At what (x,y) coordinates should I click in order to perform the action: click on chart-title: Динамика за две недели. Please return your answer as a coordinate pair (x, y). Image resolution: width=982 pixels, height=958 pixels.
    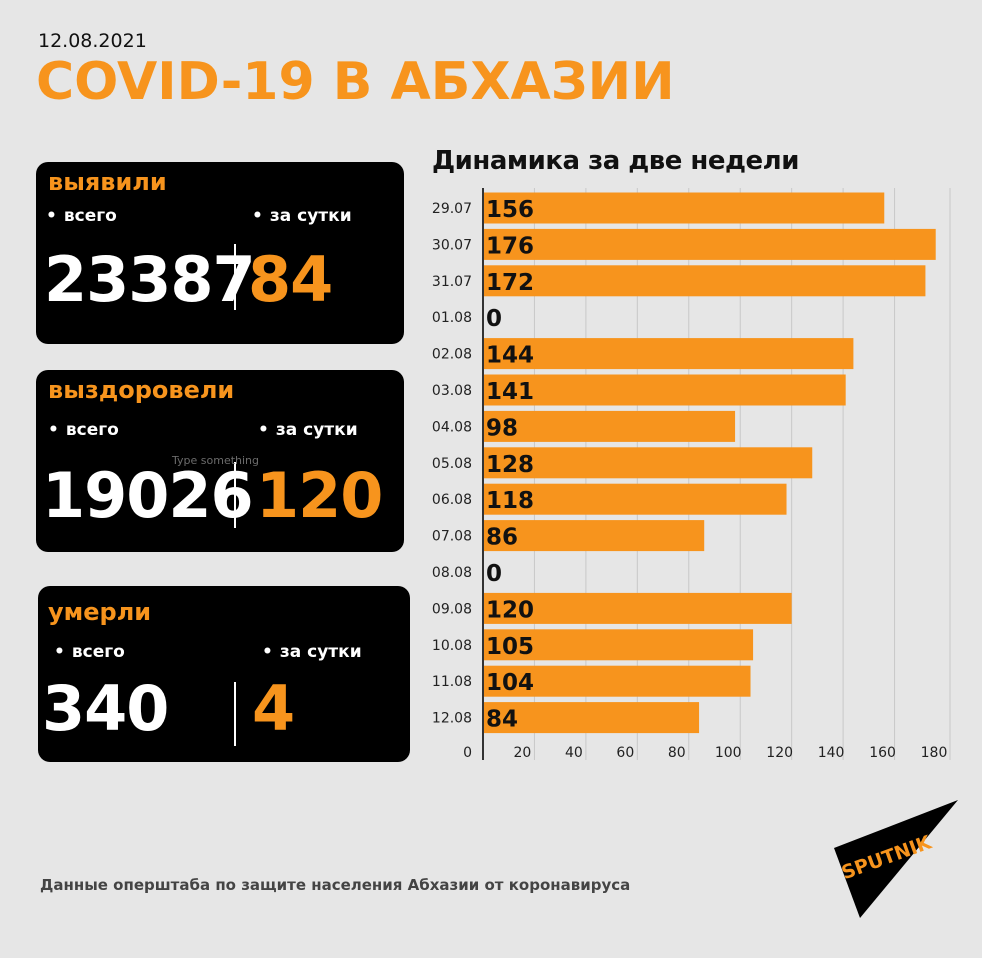
    Looking at the image, I should click on (615, 161).